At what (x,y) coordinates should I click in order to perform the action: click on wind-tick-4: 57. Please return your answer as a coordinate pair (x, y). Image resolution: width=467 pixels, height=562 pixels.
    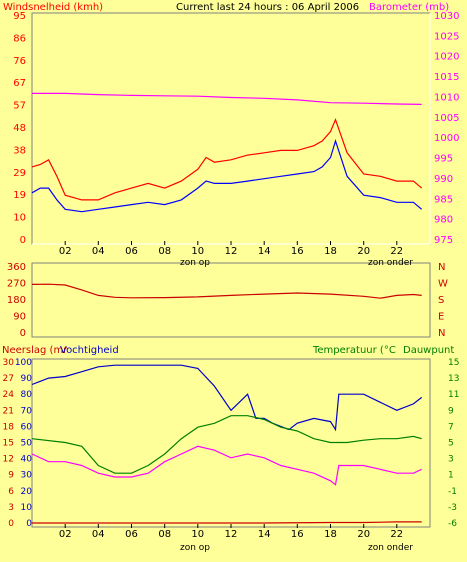
    Looking at the image, I should click on (19, 106).